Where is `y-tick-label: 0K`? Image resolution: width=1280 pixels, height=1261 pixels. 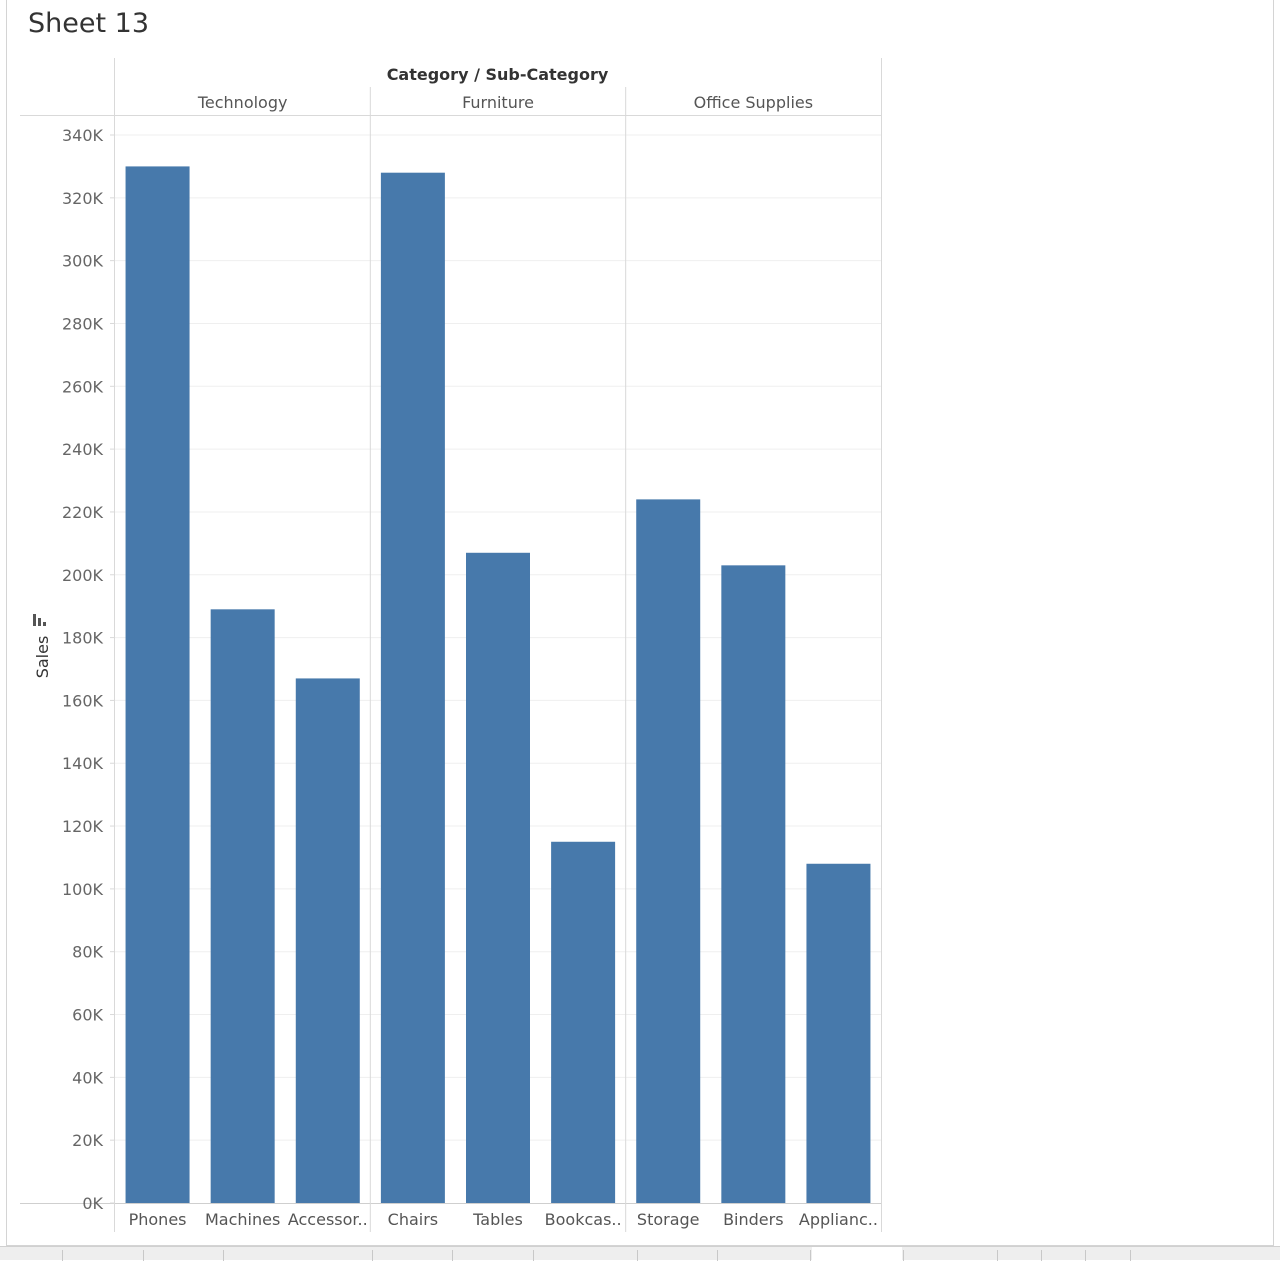
y-tick-label: 0K is located at coordinates (92, 1203).